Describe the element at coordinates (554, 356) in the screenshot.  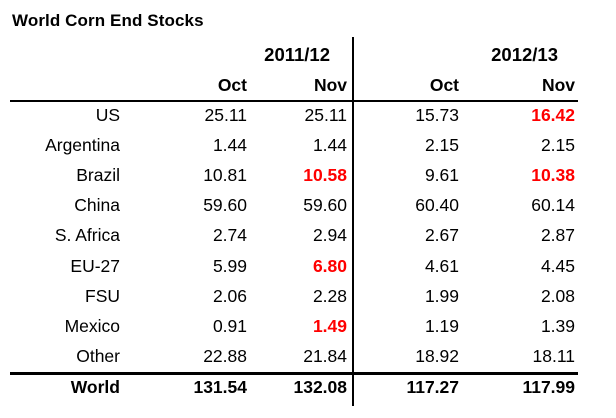
I see `cell-value: 18.11` at that location.